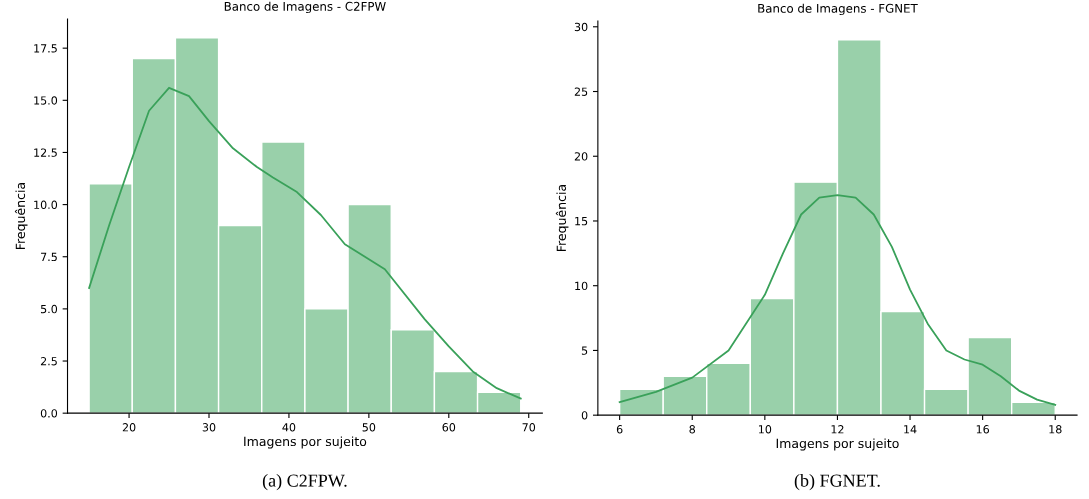 This screenshot has width=1089, height=499. I want to click on x-tick-label: 30, so click(209, 427).